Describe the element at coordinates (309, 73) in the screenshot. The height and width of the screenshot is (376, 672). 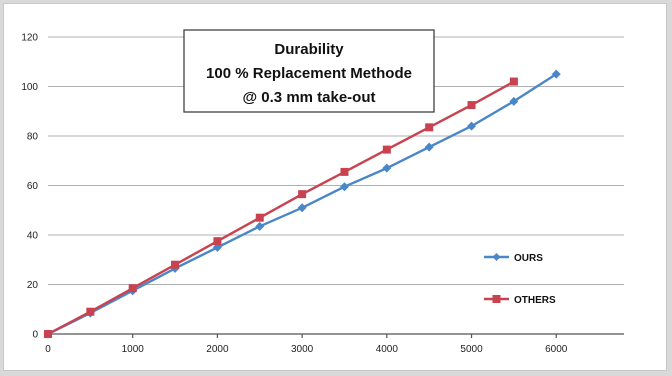
I see `chart-title-line-2: 100 % Replacement Methode` at that location.